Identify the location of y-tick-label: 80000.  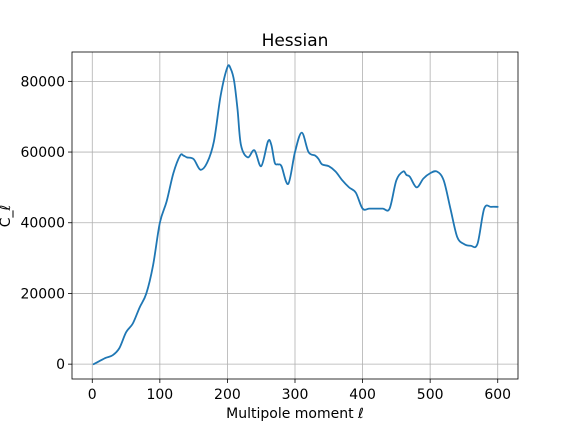
(42, 82).